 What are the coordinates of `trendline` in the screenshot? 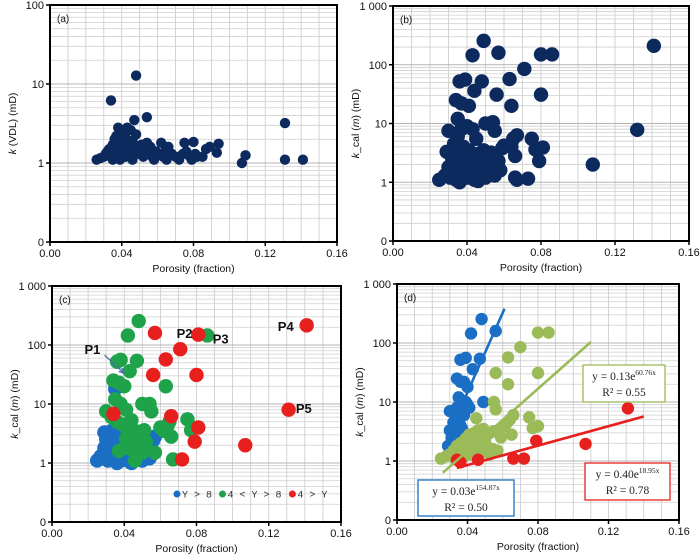 It's located at (516, 407).